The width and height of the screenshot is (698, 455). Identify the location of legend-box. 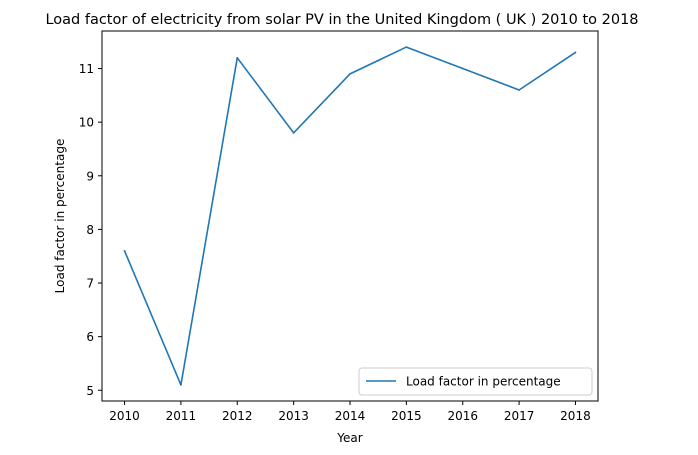
(475, 381).